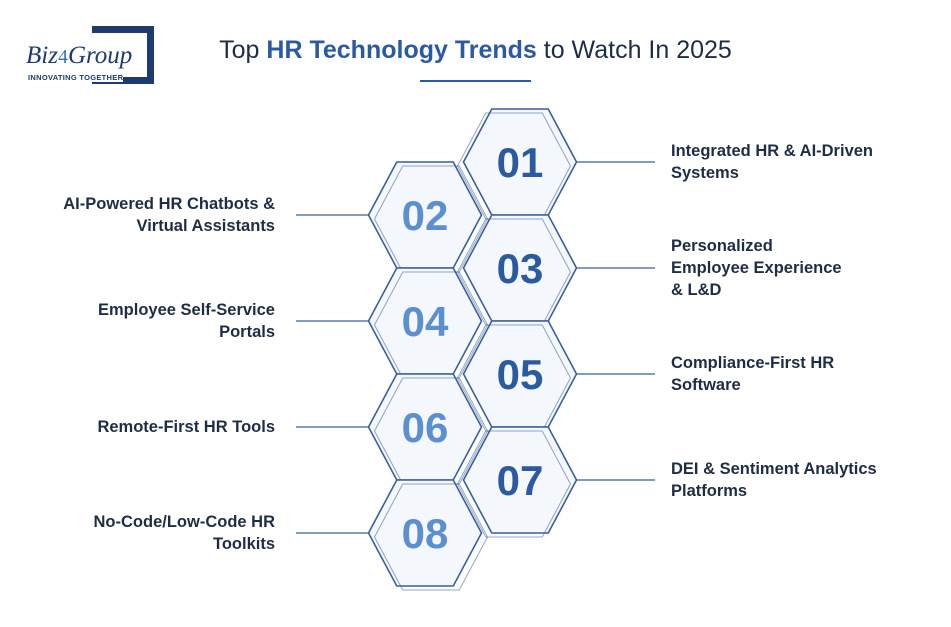 This screenshot has height=627, width=951. I want to click on title-highlight: HR Technology Trends, so click(401, 50).